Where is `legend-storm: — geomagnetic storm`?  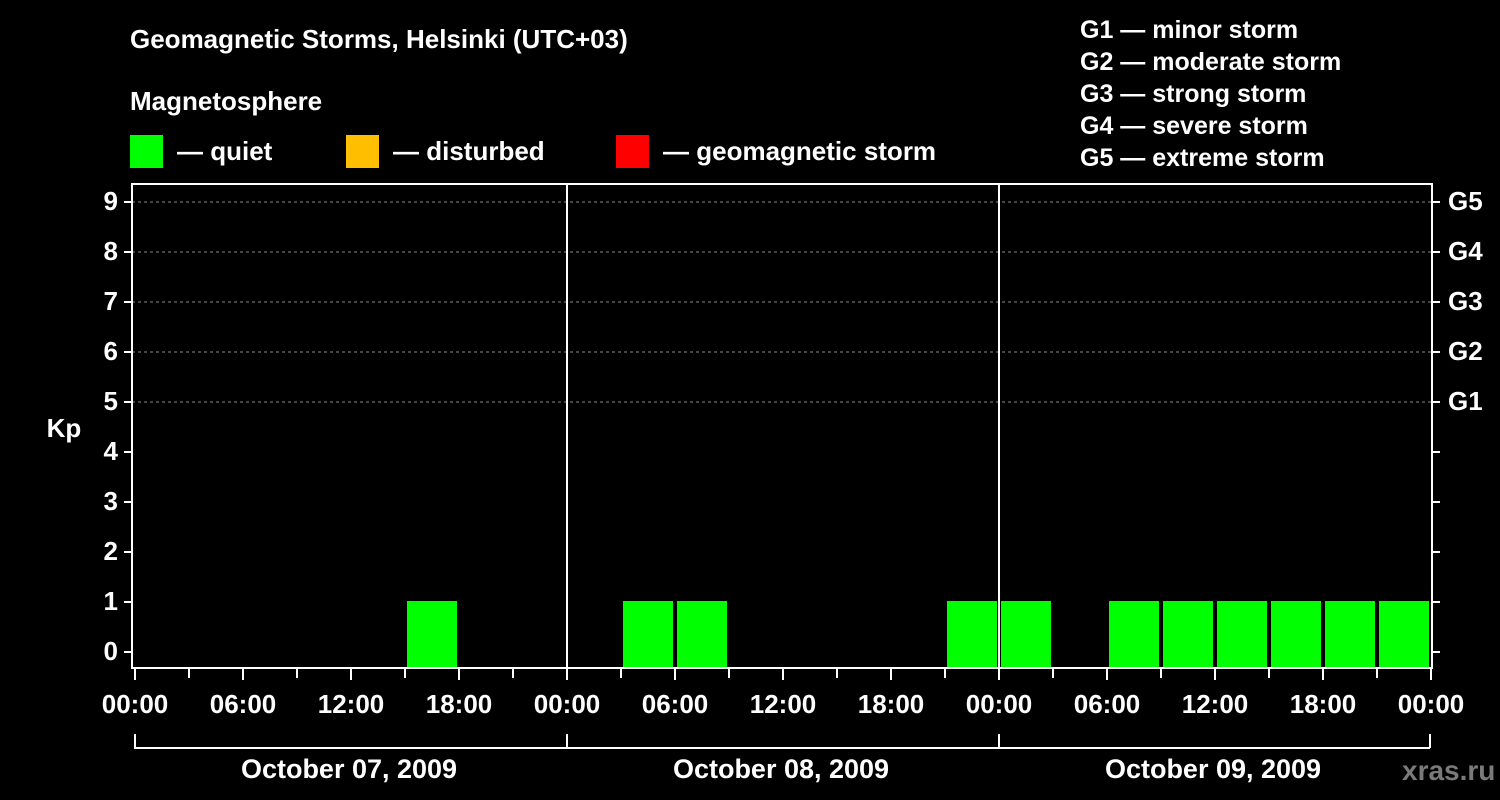
legend-storm: — geomagnetic storm is located at coordinates (776, 151).